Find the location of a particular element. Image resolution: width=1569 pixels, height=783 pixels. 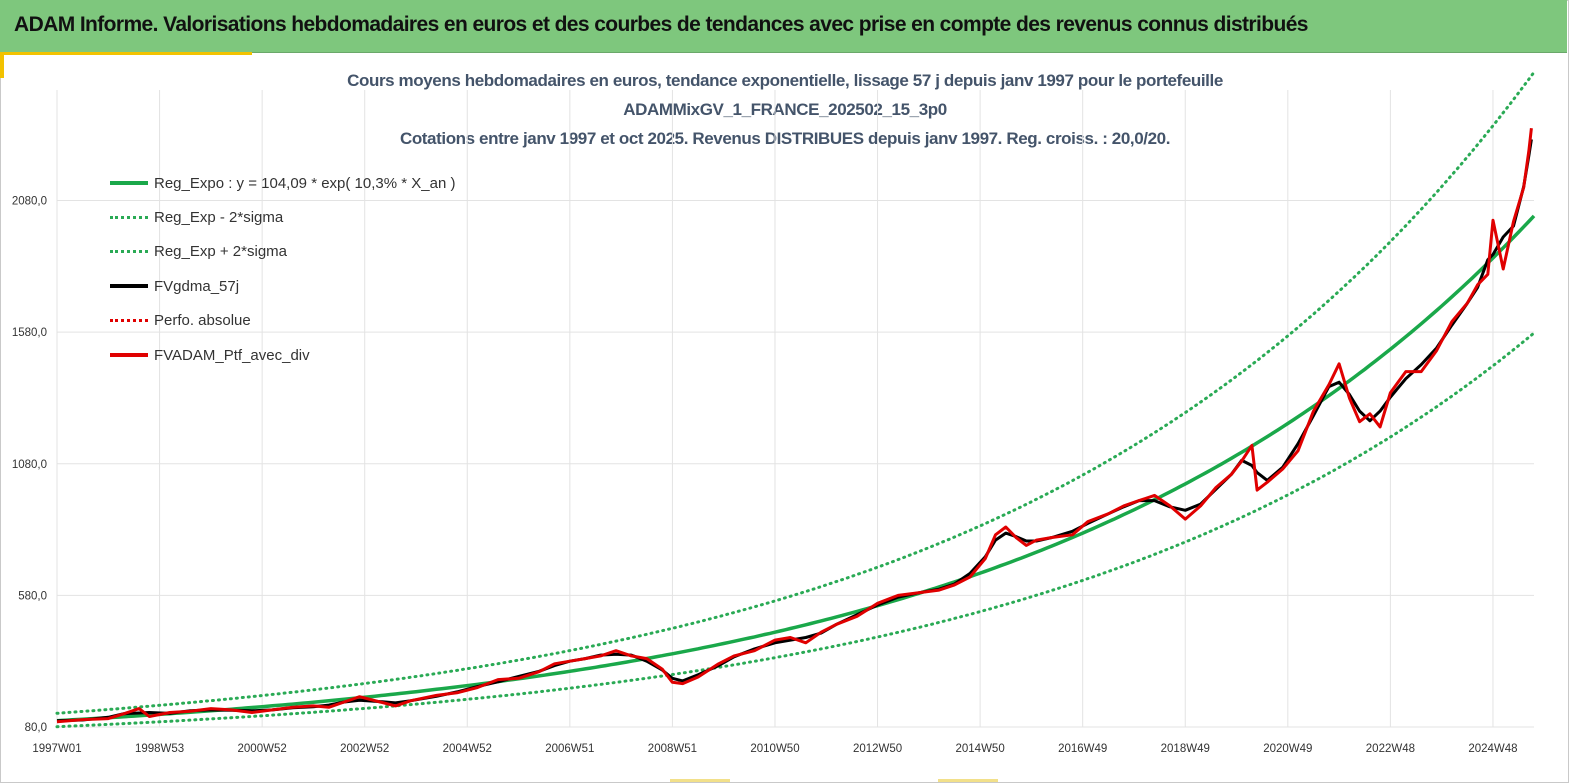

x-tick-label: 2018W49 is located at coordinates (1185, 749).